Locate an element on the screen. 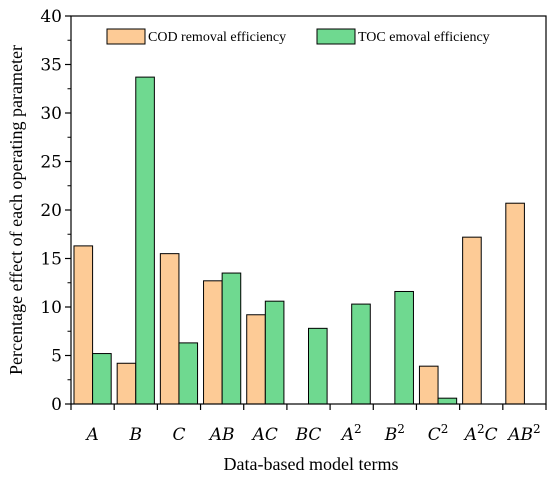 The height and width of the screenshot is (479, 550). x-category-label: A2 is located at coordinates (351, 433).